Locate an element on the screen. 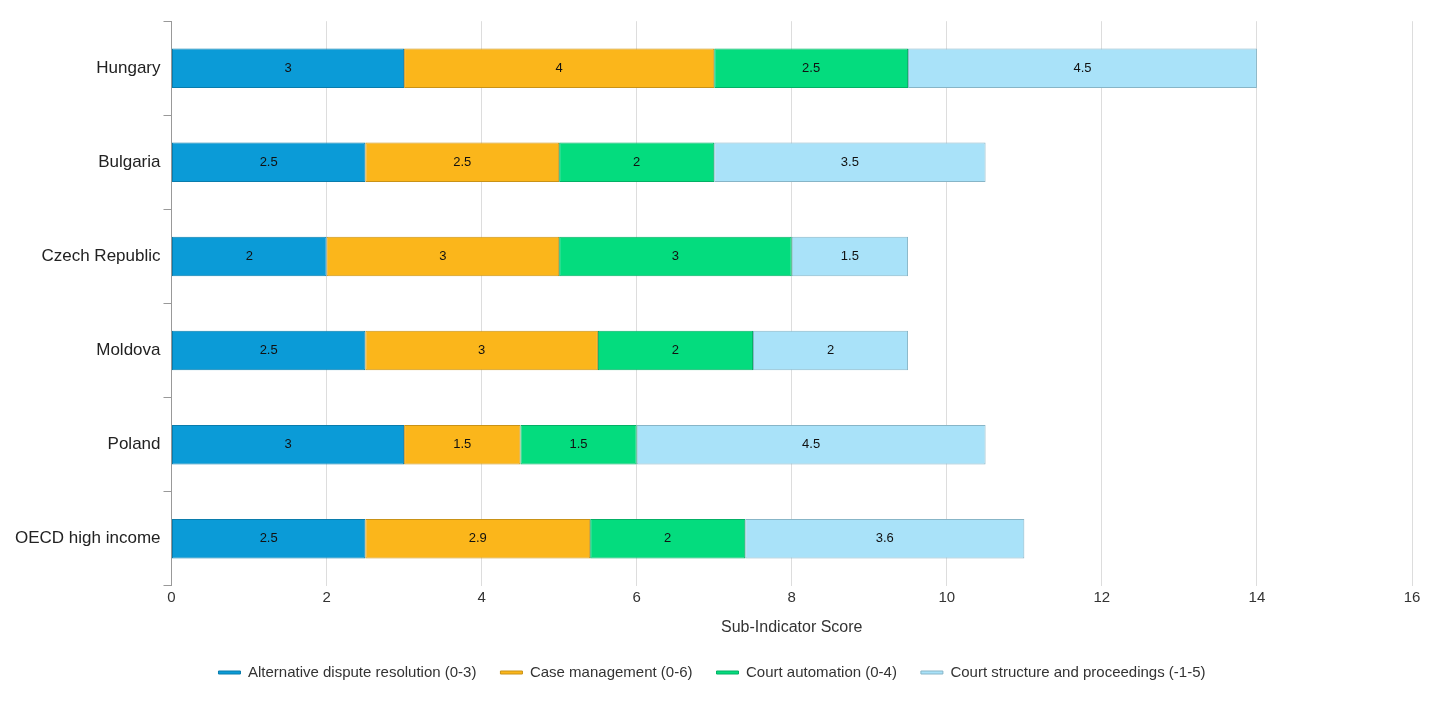 This screenshot has width=1434, height=702. data-label: 3.6 is located at coordinates (884, 538).